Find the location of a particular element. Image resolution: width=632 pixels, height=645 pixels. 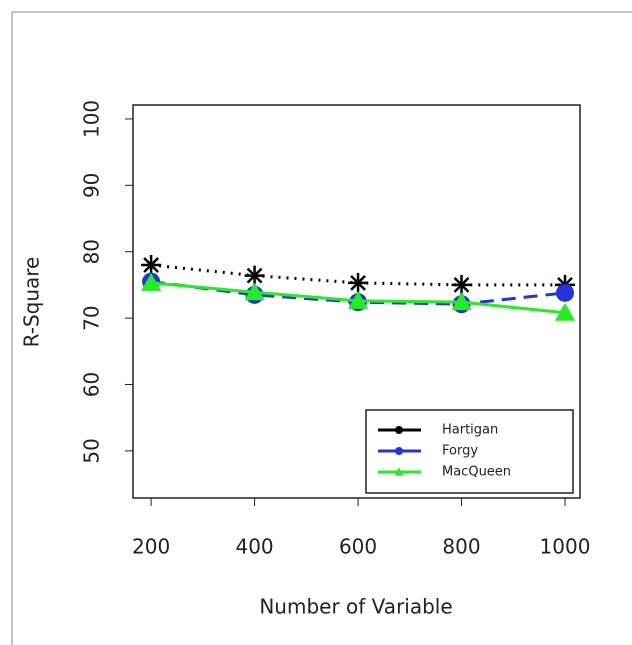

y-tick-label: 70 is located at coordinates (92, 317).